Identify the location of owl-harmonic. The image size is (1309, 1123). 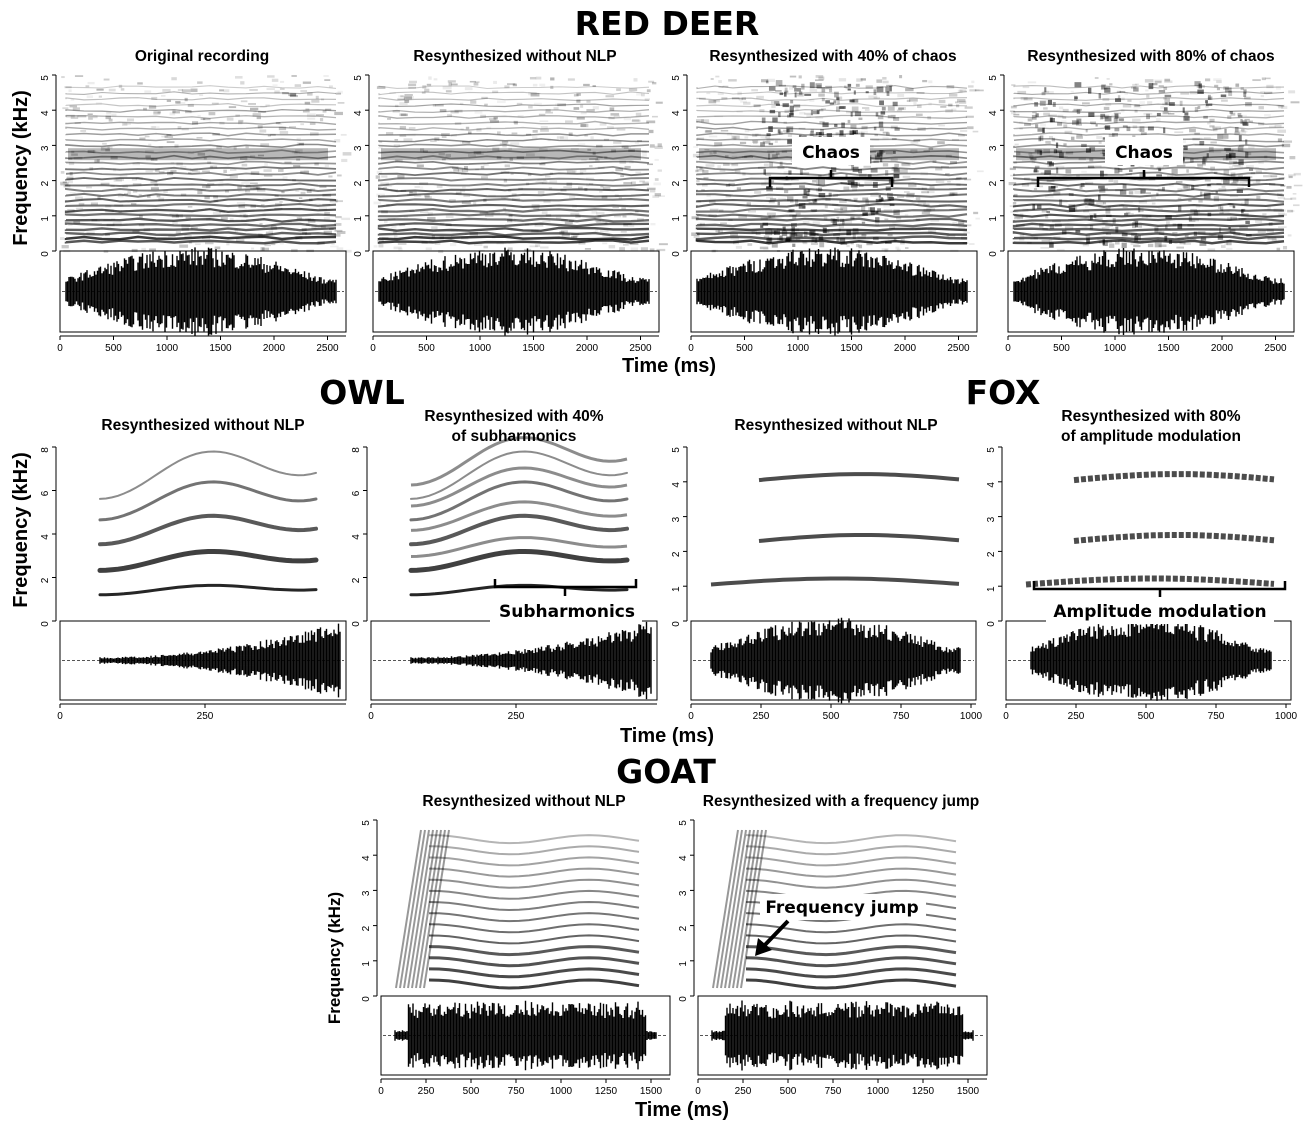
(208, 530).